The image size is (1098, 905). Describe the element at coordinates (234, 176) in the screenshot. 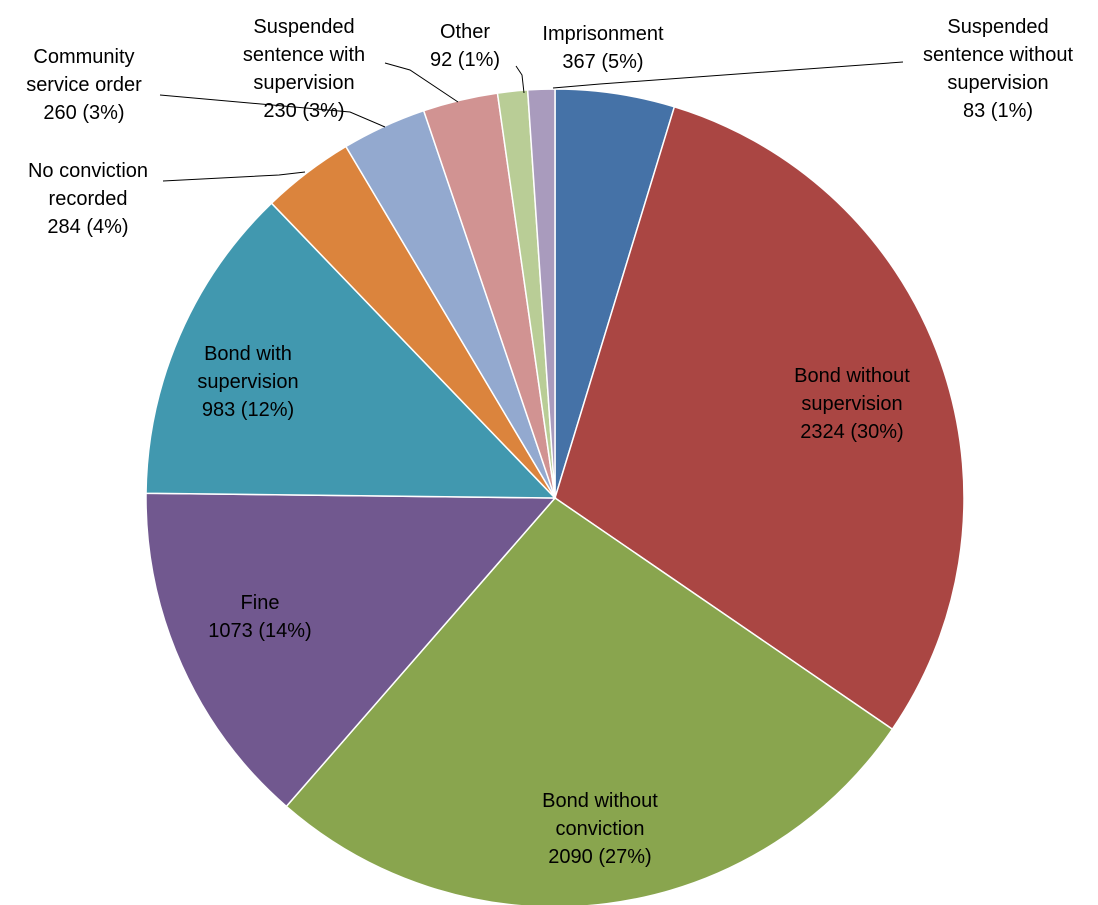

I see `leader-line-no-conviction-recorded` at that location.